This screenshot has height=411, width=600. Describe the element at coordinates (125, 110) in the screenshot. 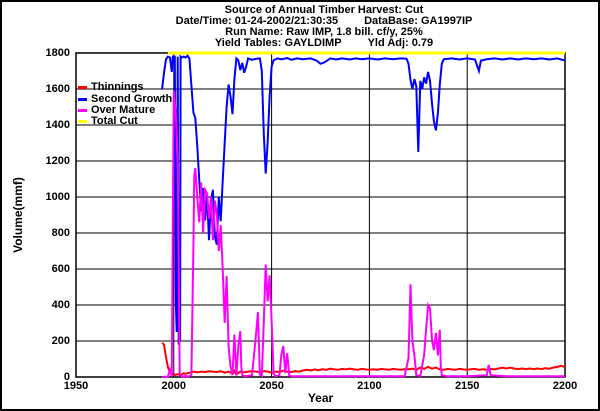

I see `legend-item-over-mature: Over Mature` at that location.